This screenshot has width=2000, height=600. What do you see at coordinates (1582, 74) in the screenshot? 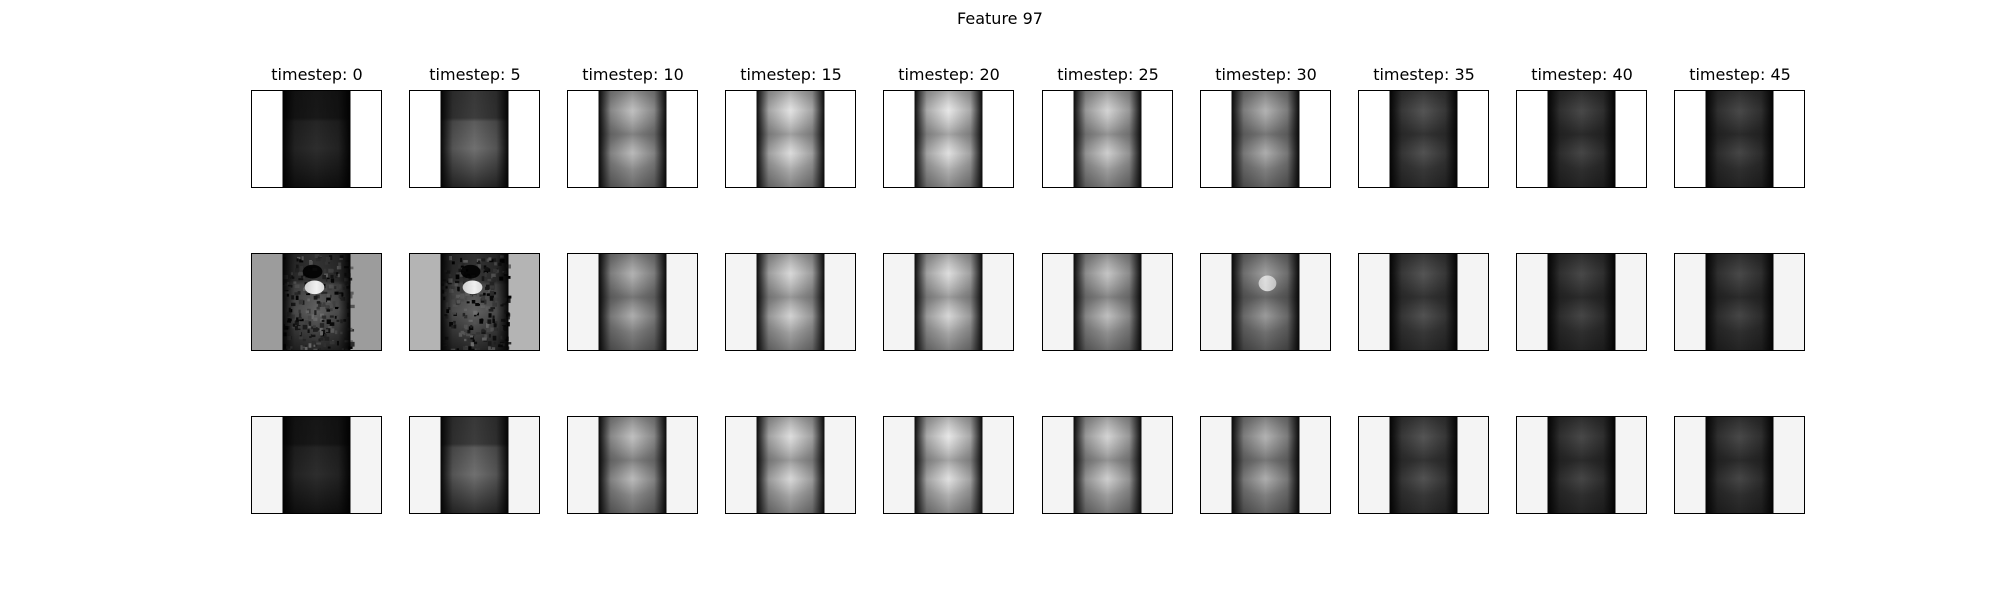
I see `column-title: timestep: 40` at bounding box center [1582, 74].